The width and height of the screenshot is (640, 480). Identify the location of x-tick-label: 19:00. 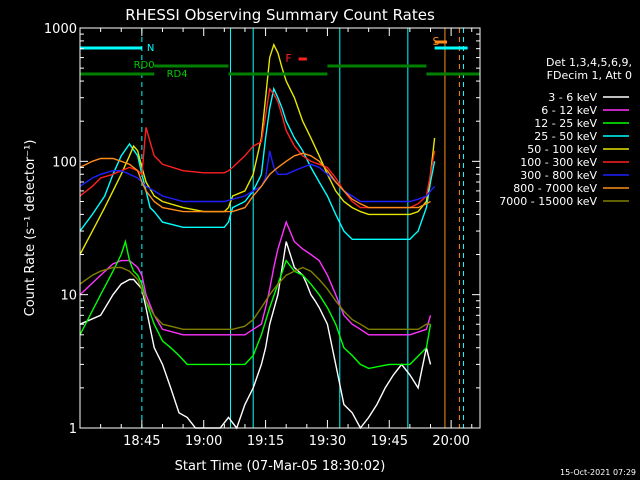
(203, 441).